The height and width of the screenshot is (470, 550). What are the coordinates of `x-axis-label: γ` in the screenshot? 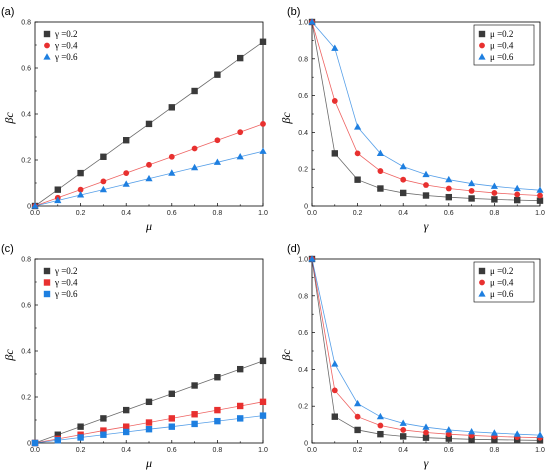 It's located at (426, 463).